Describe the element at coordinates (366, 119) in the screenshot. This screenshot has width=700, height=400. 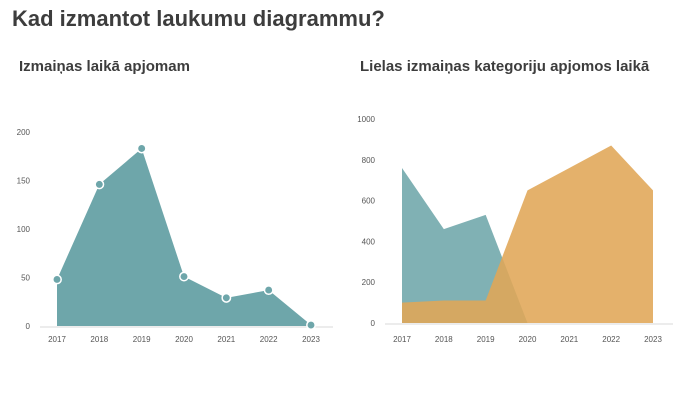
I see `y-tick-label: 1000` at that location.